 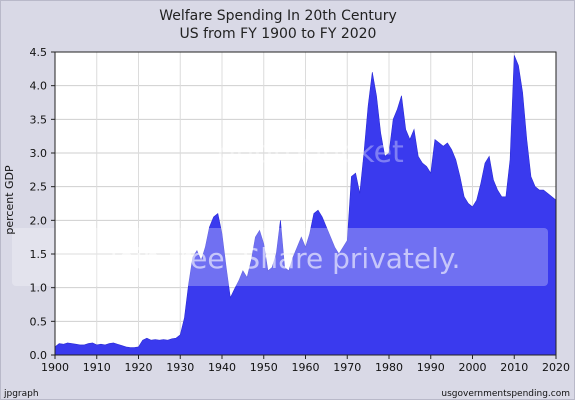 I want to click on y-tick-label: 3.0, so click(x=39, y=153).